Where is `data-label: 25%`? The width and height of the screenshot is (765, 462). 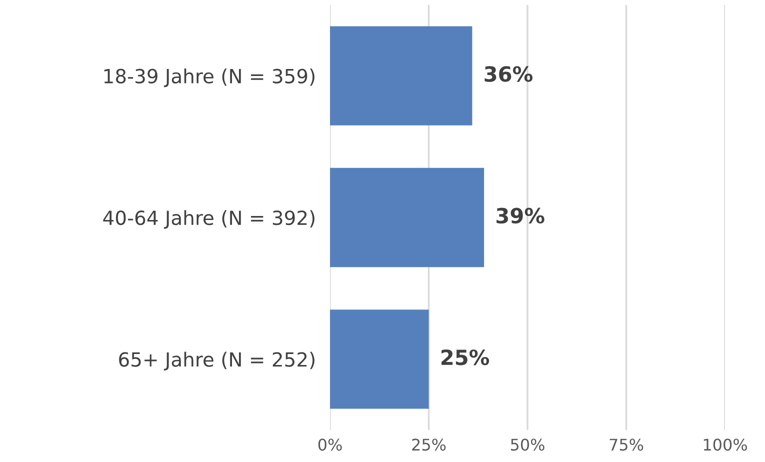 data-label: 25% is located at coordinates (466, 357).